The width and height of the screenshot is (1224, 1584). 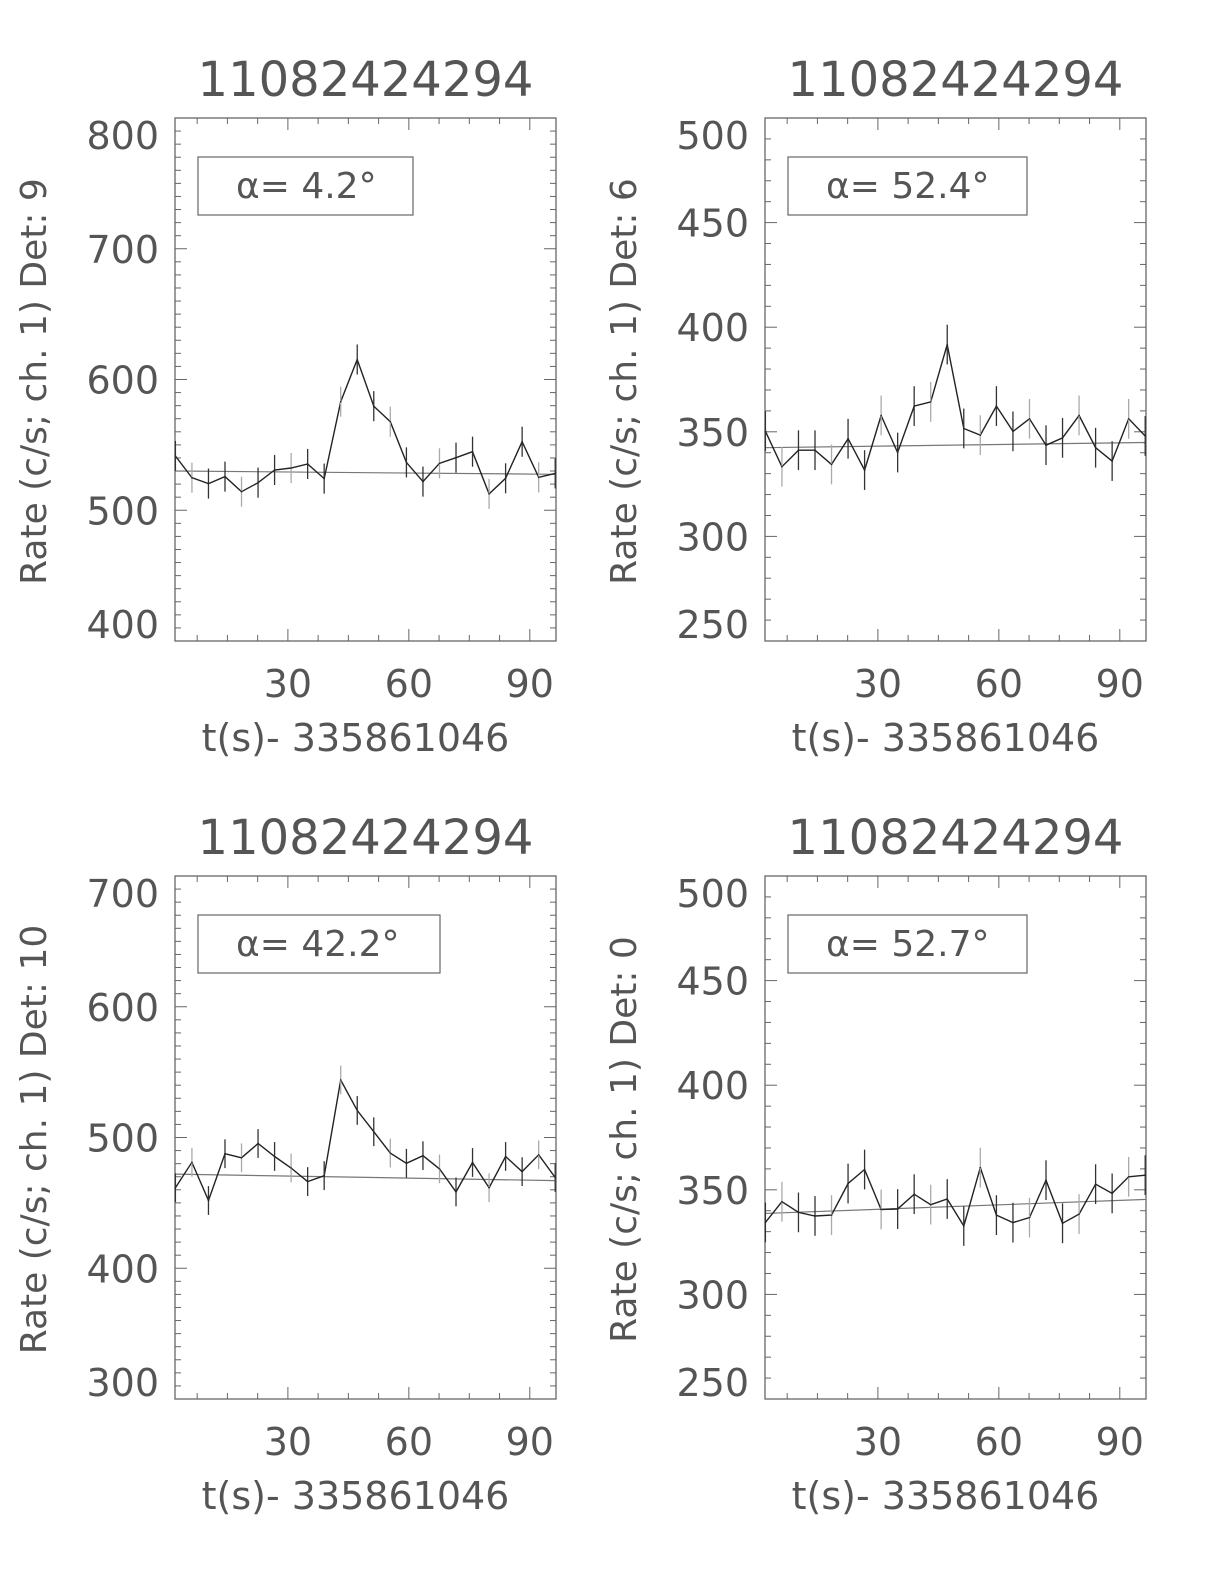 I want to click on y-axis-label: Rate (c/s; ch. 1) Det: 6, so click(x=624, y=381).